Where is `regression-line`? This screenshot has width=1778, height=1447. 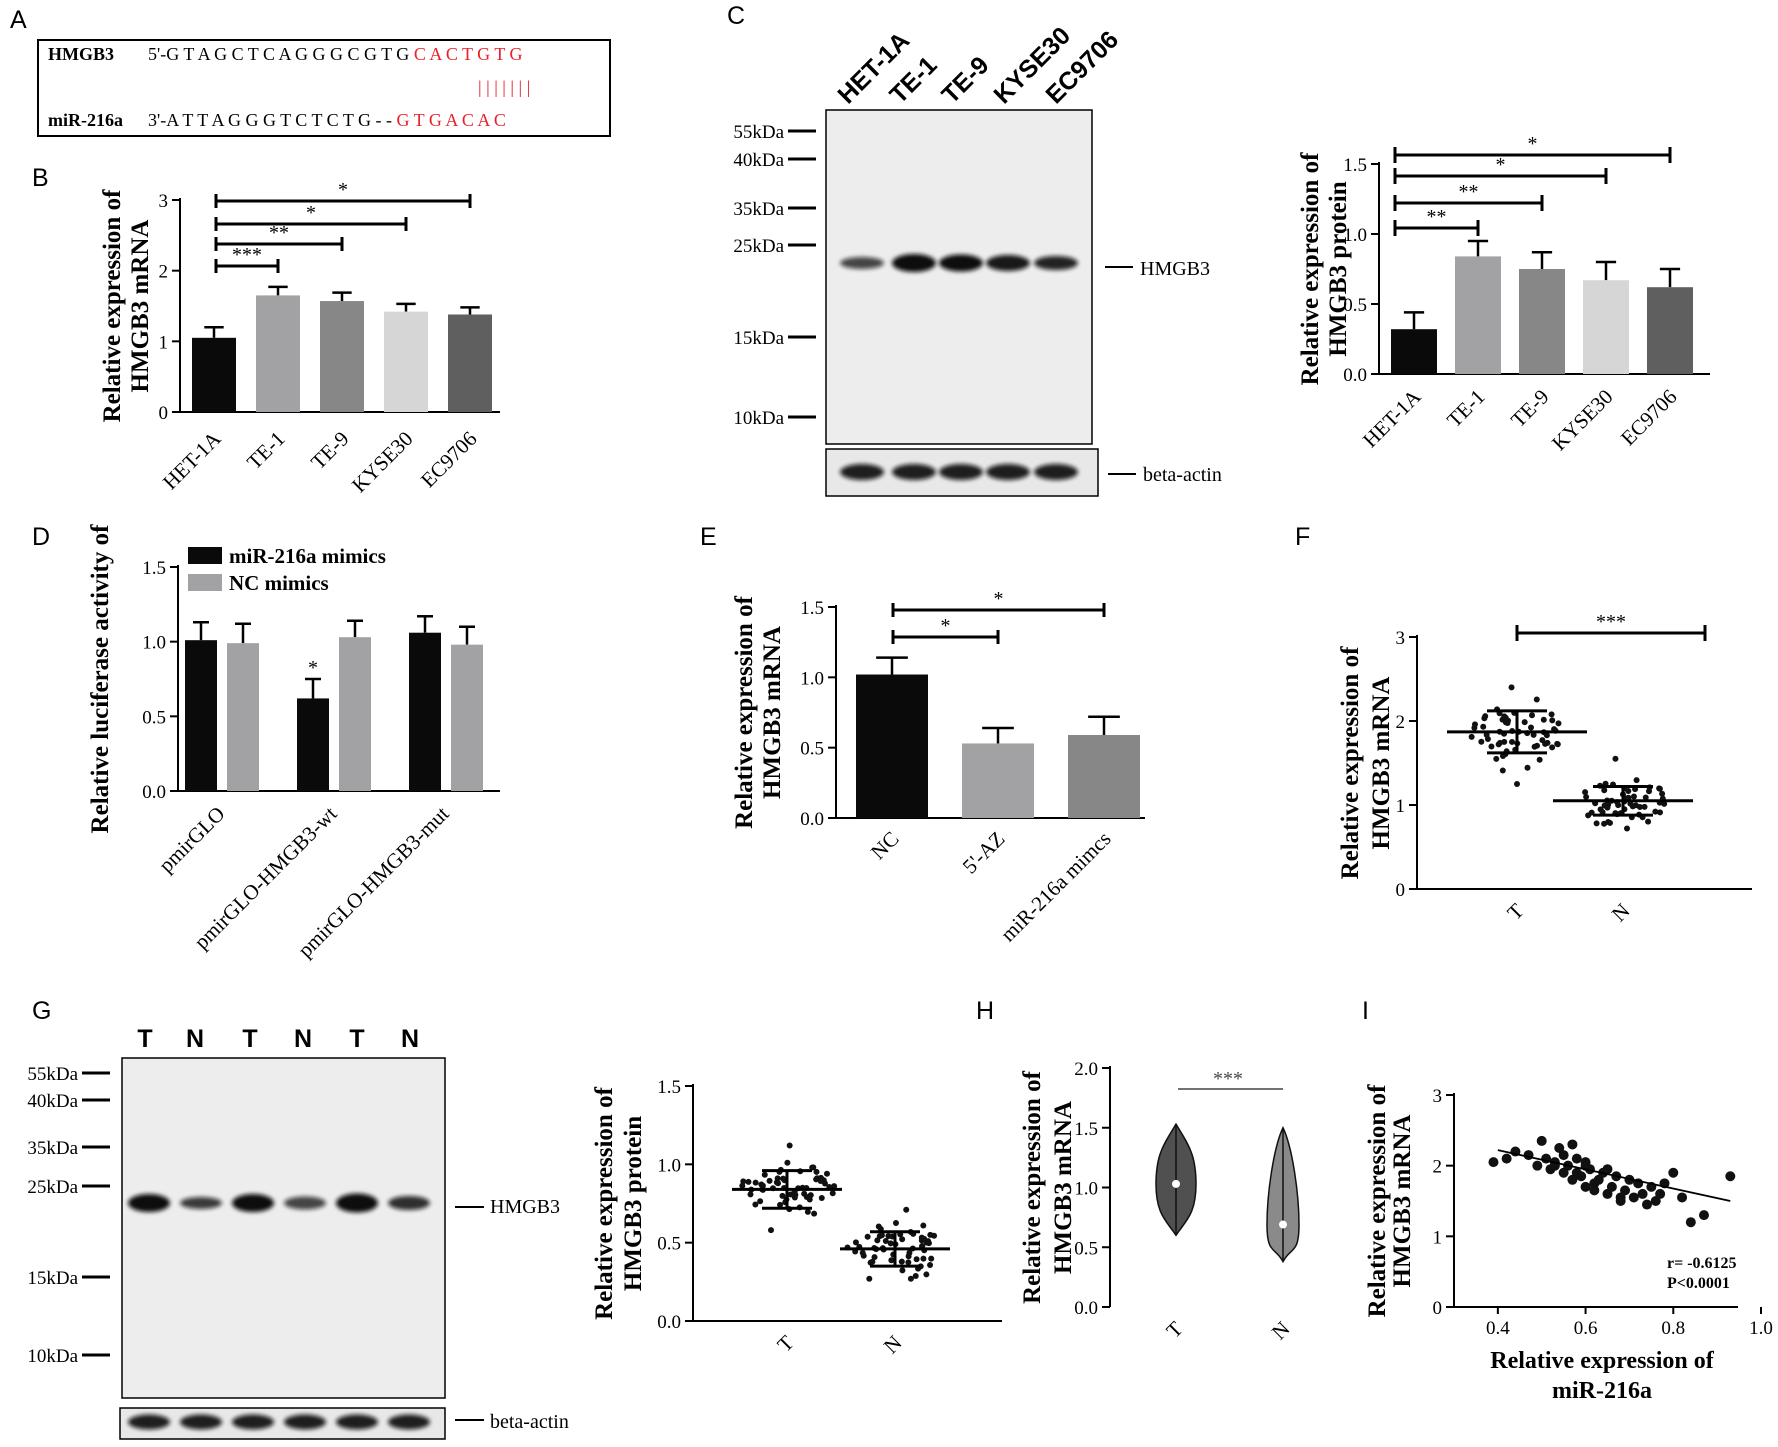
regression-line is located at coordinates (1614, 1175).